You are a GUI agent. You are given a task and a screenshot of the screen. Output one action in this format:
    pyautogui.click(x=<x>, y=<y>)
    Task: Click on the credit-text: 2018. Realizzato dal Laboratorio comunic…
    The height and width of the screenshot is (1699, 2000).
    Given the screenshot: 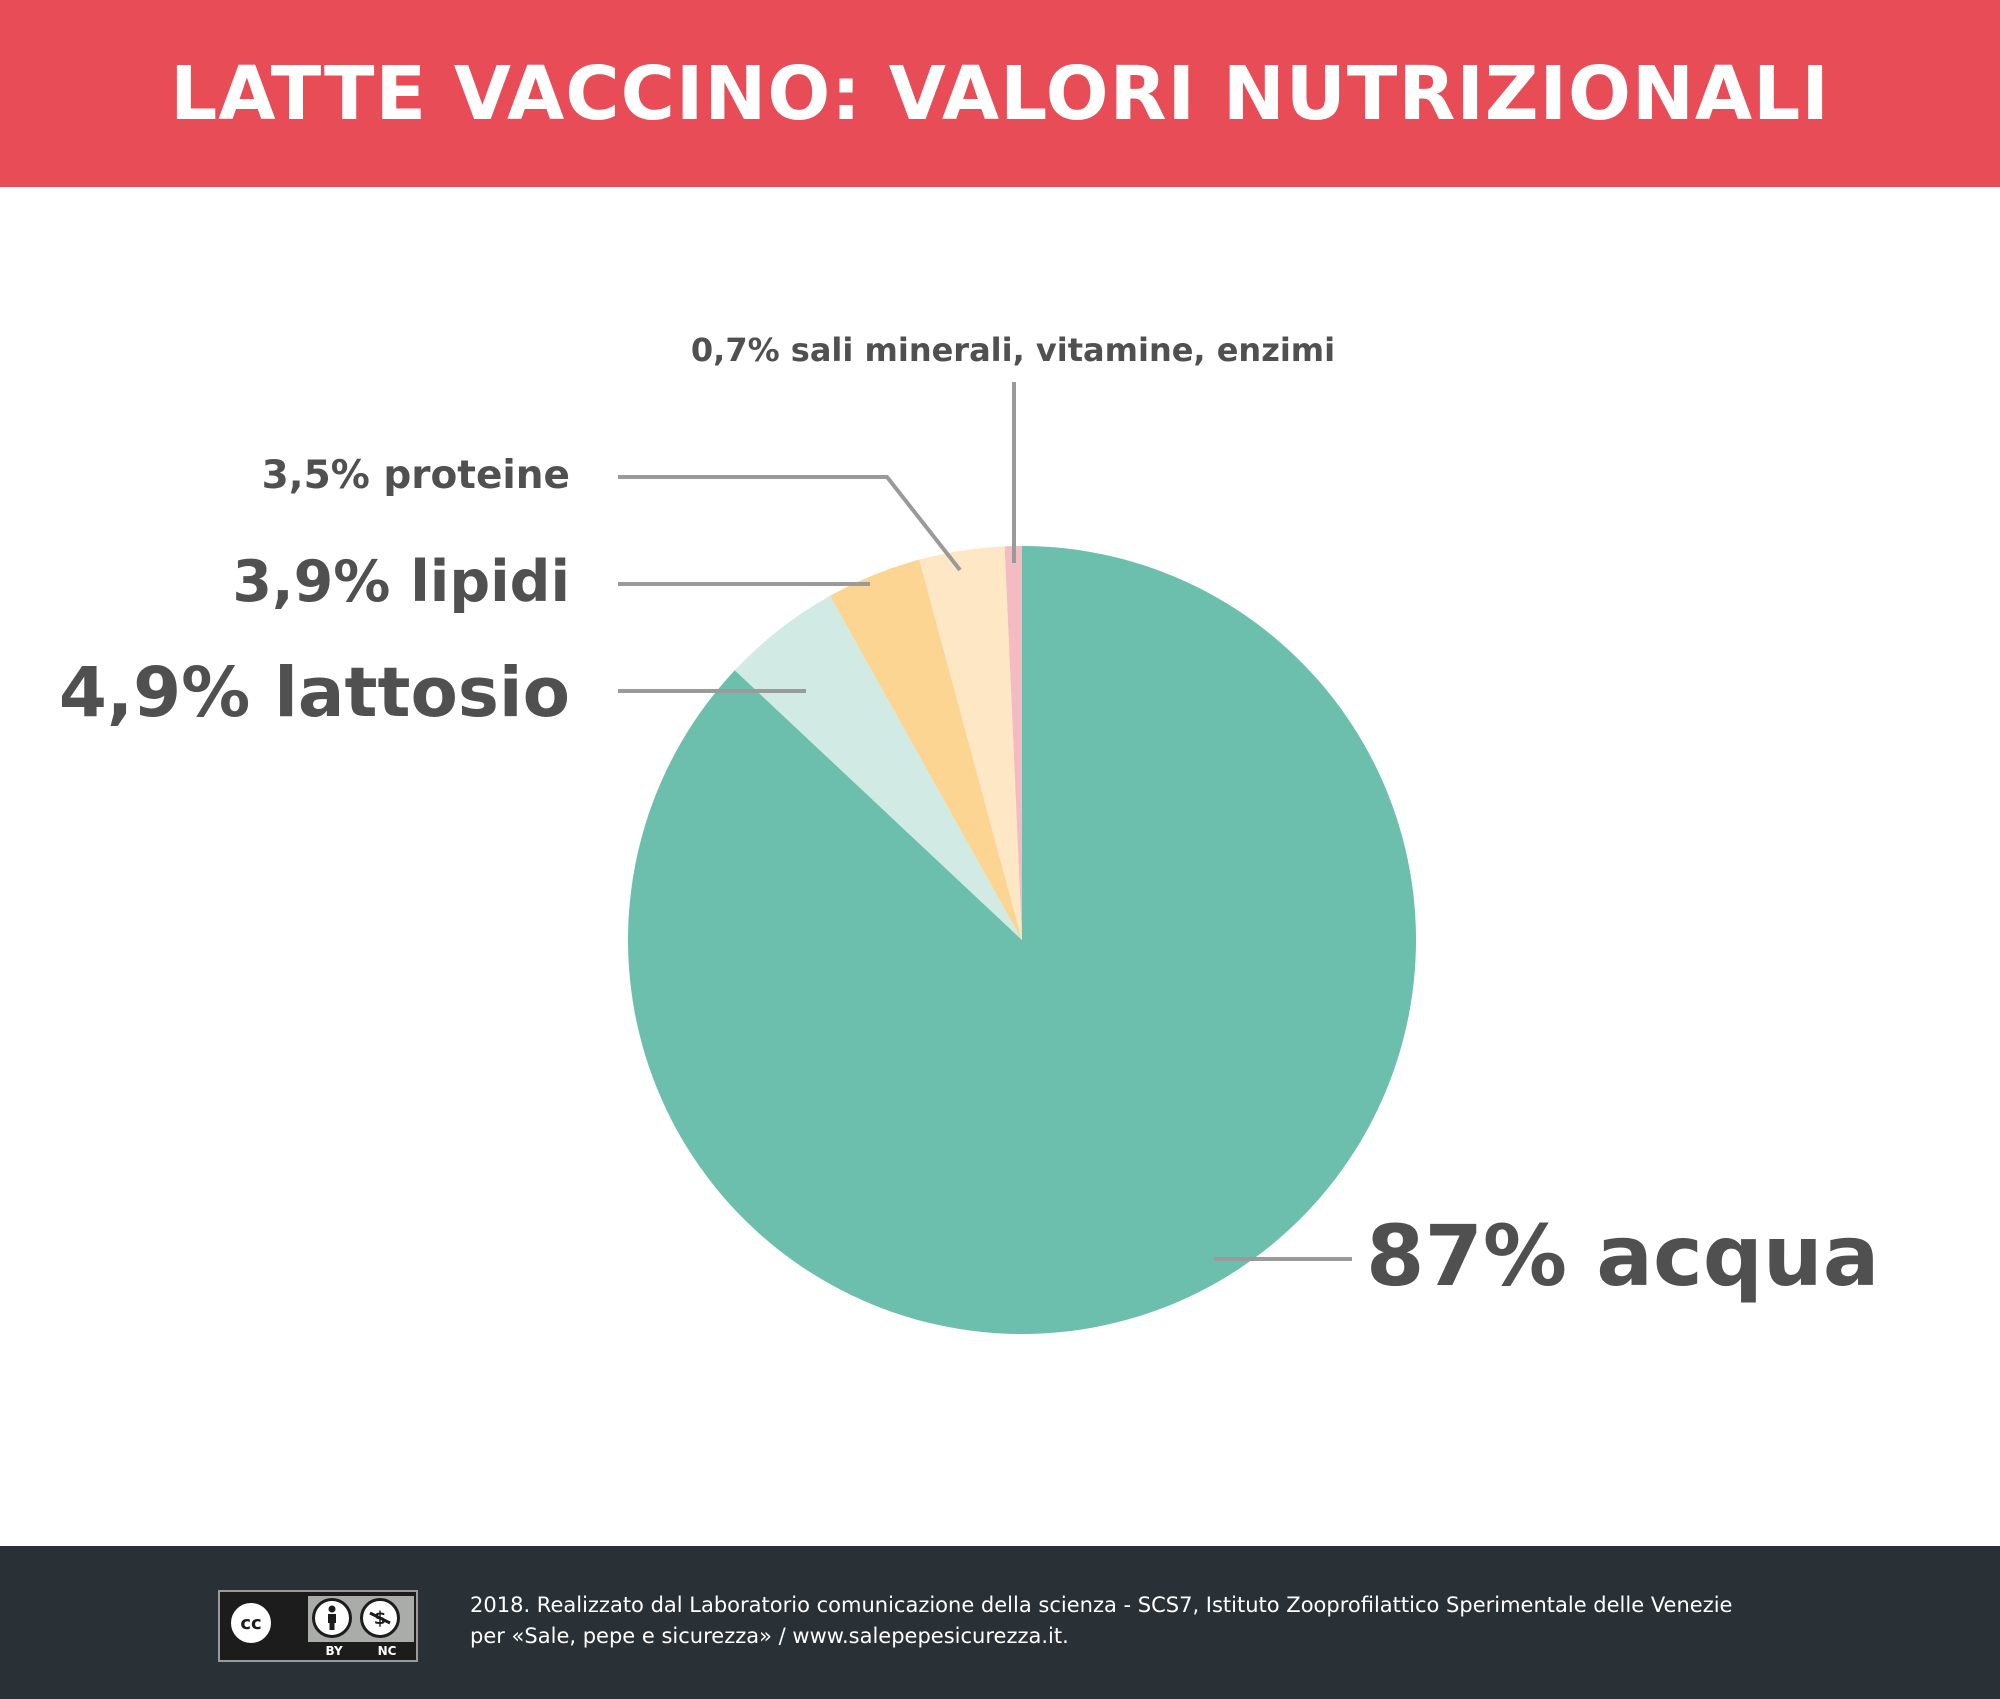 What is the action you would take?
    pyautogui.click(x=1101, y=1621)
    